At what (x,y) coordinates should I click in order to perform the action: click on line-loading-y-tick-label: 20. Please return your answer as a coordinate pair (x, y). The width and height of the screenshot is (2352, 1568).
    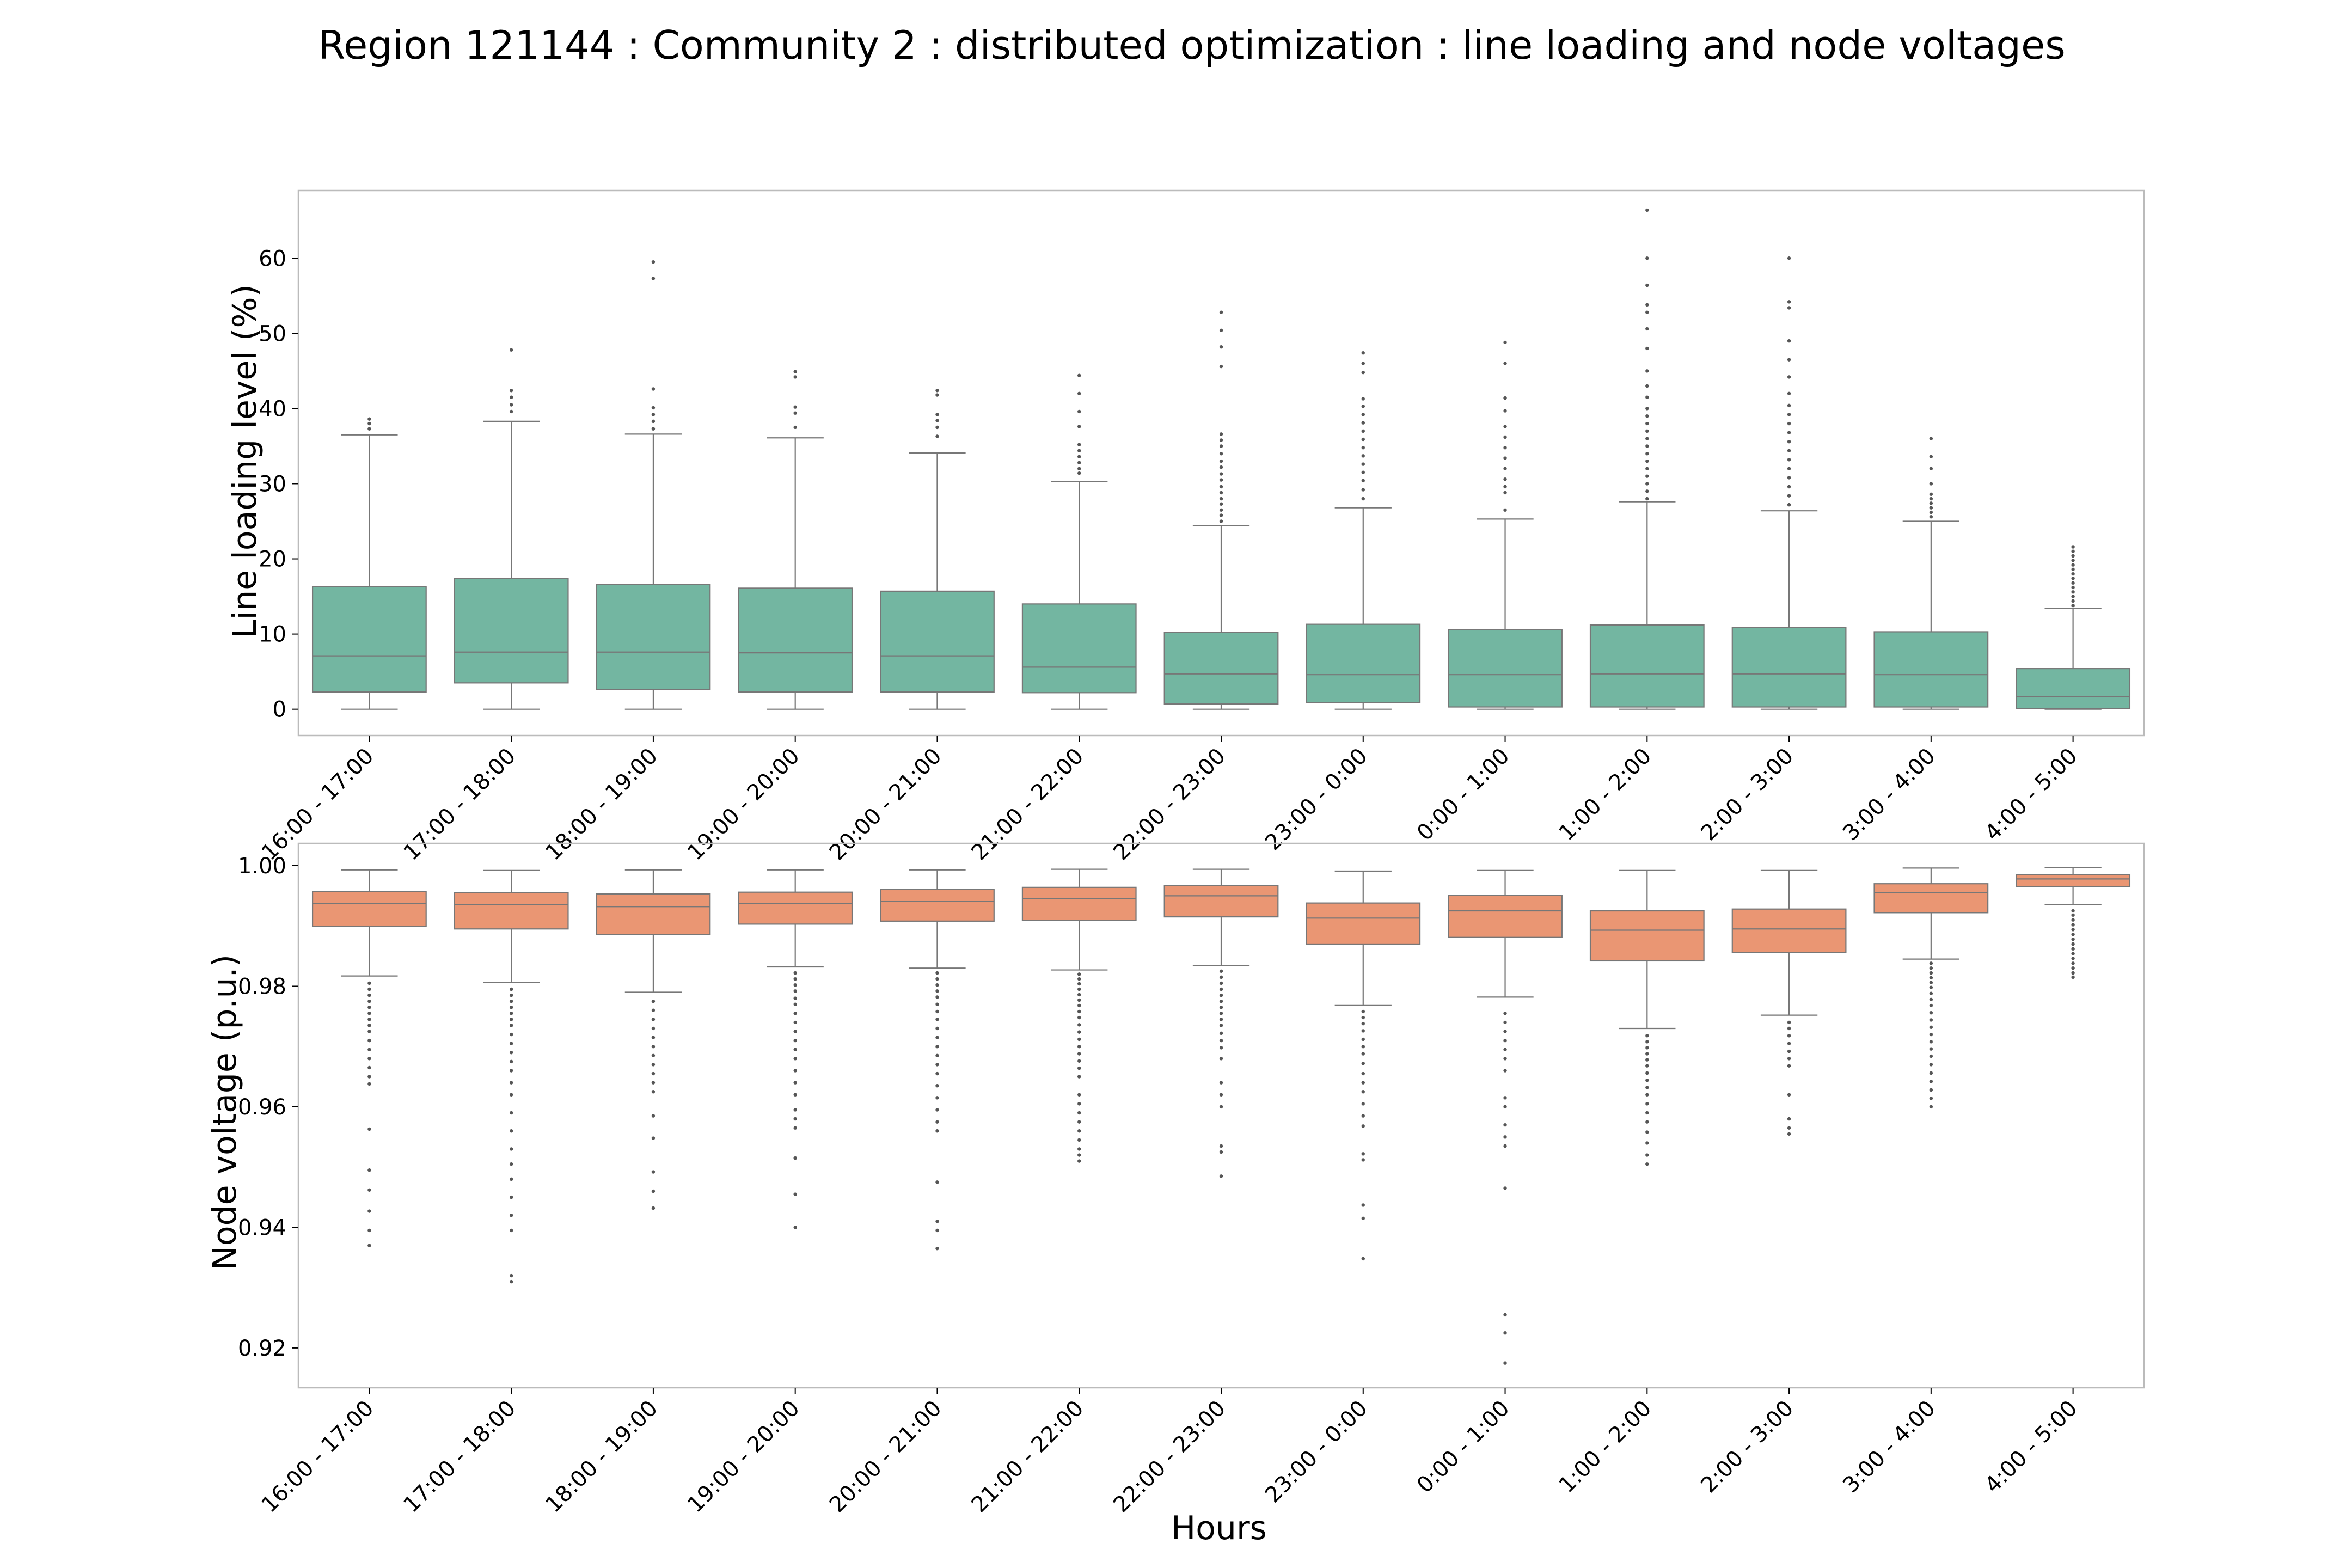
    Looking at the image, I should click on (272, 559).